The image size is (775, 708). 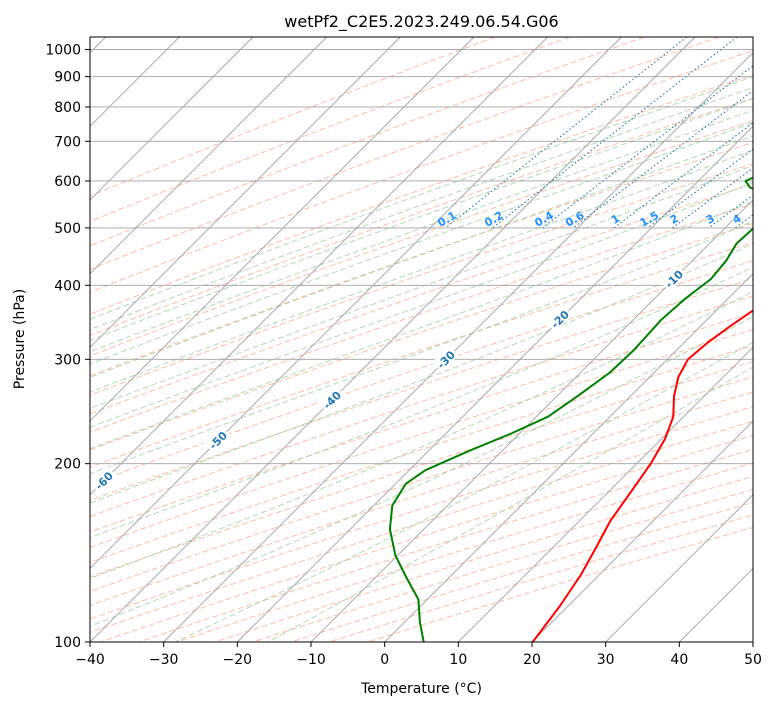 What do you see at coordinates (67, 78) in the screenshot?
I see `y-tick-label: 900` at bounding box center [67, 78].